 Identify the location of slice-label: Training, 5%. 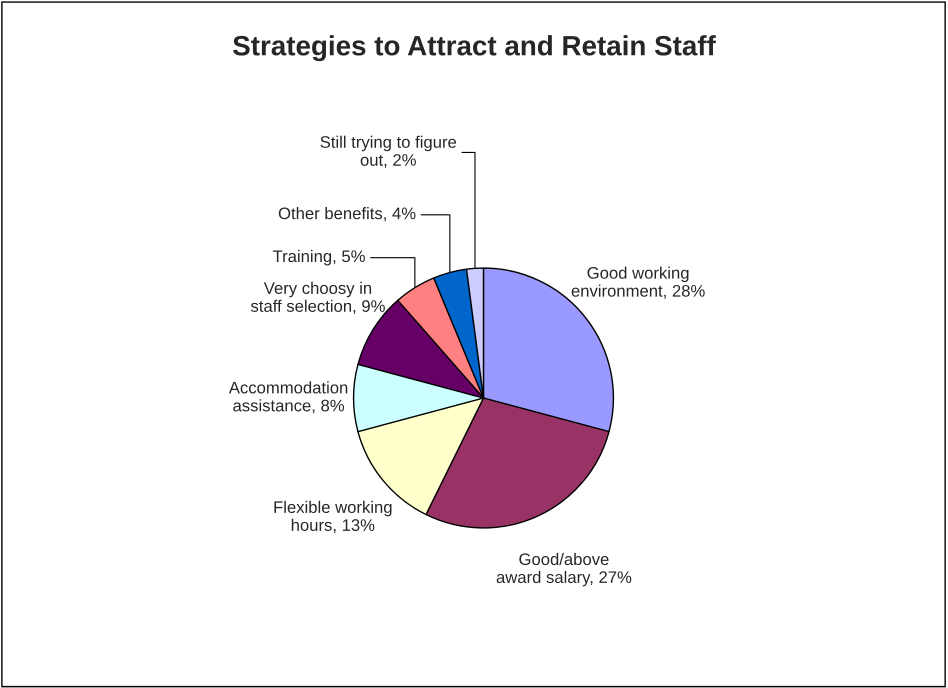
(318, 258).